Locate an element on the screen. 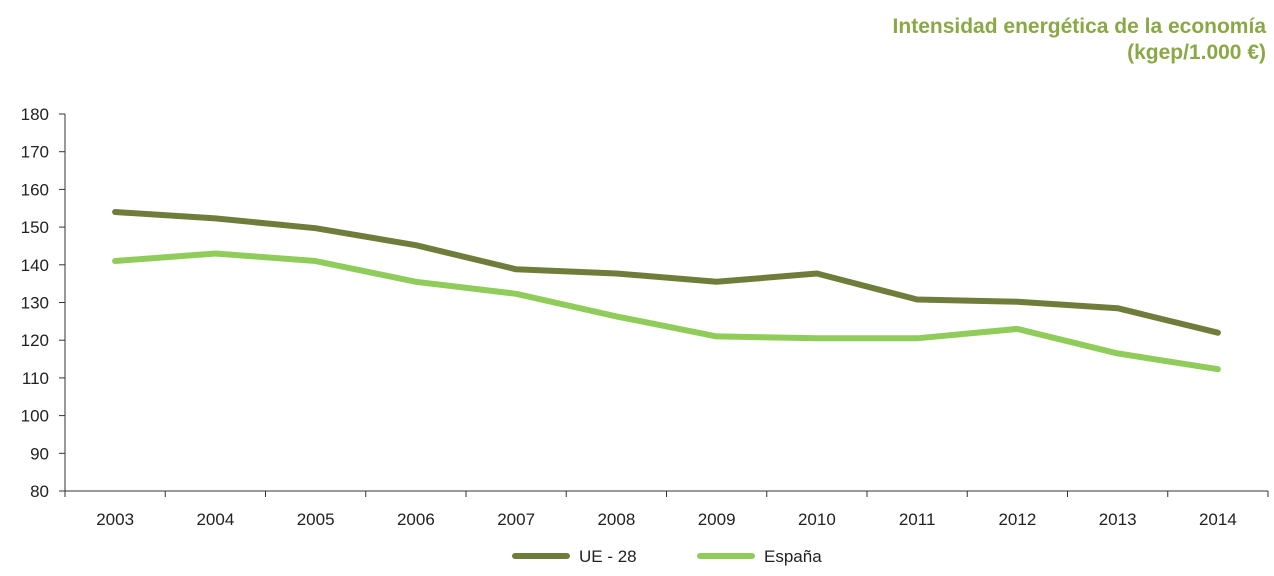 This screenshot has width=1274, height=576. y-tick-label: 80 is located at coordinates (39, 491).